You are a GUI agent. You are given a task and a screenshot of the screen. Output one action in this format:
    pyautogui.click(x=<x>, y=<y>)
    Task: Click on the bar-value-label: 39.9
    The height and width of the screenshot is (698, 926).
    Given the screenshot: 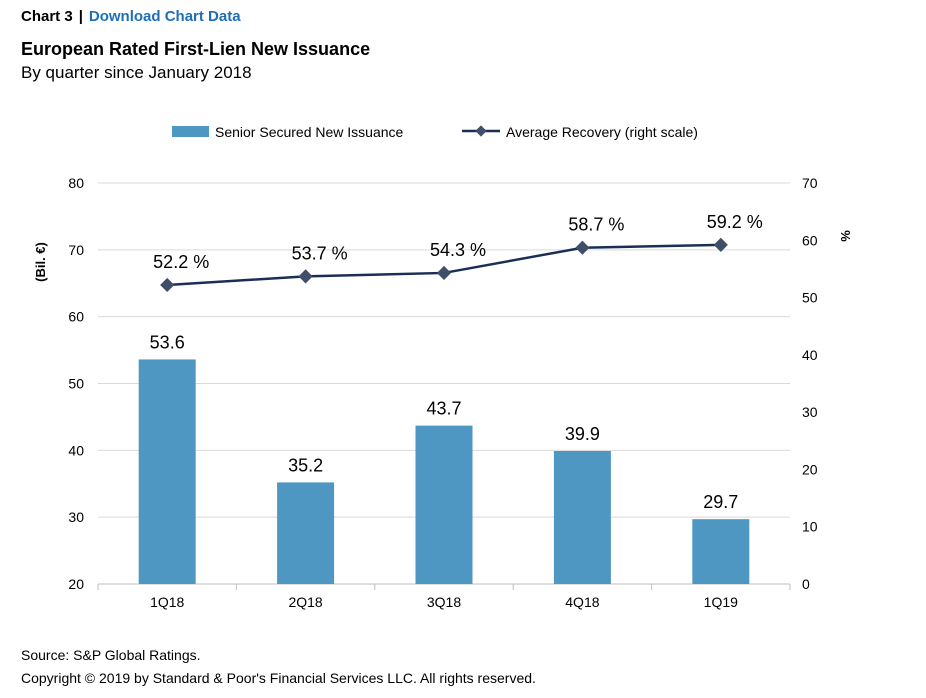 What is the action you would take?
    pyautogui.click(x=582, y=434)
    